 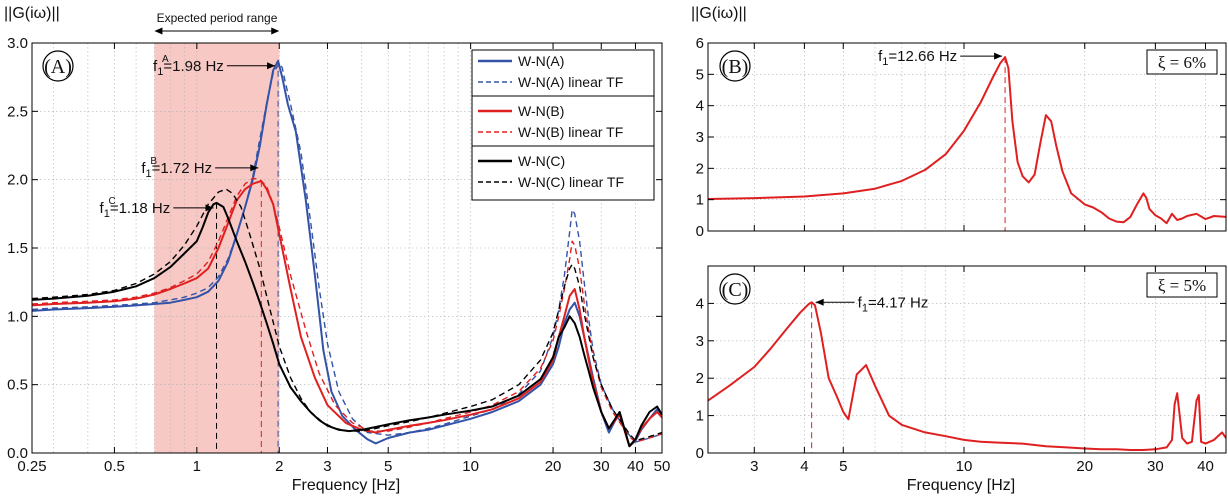 I want to click on panel-b-y-tick-label: 6, so click(x=700, y=43).